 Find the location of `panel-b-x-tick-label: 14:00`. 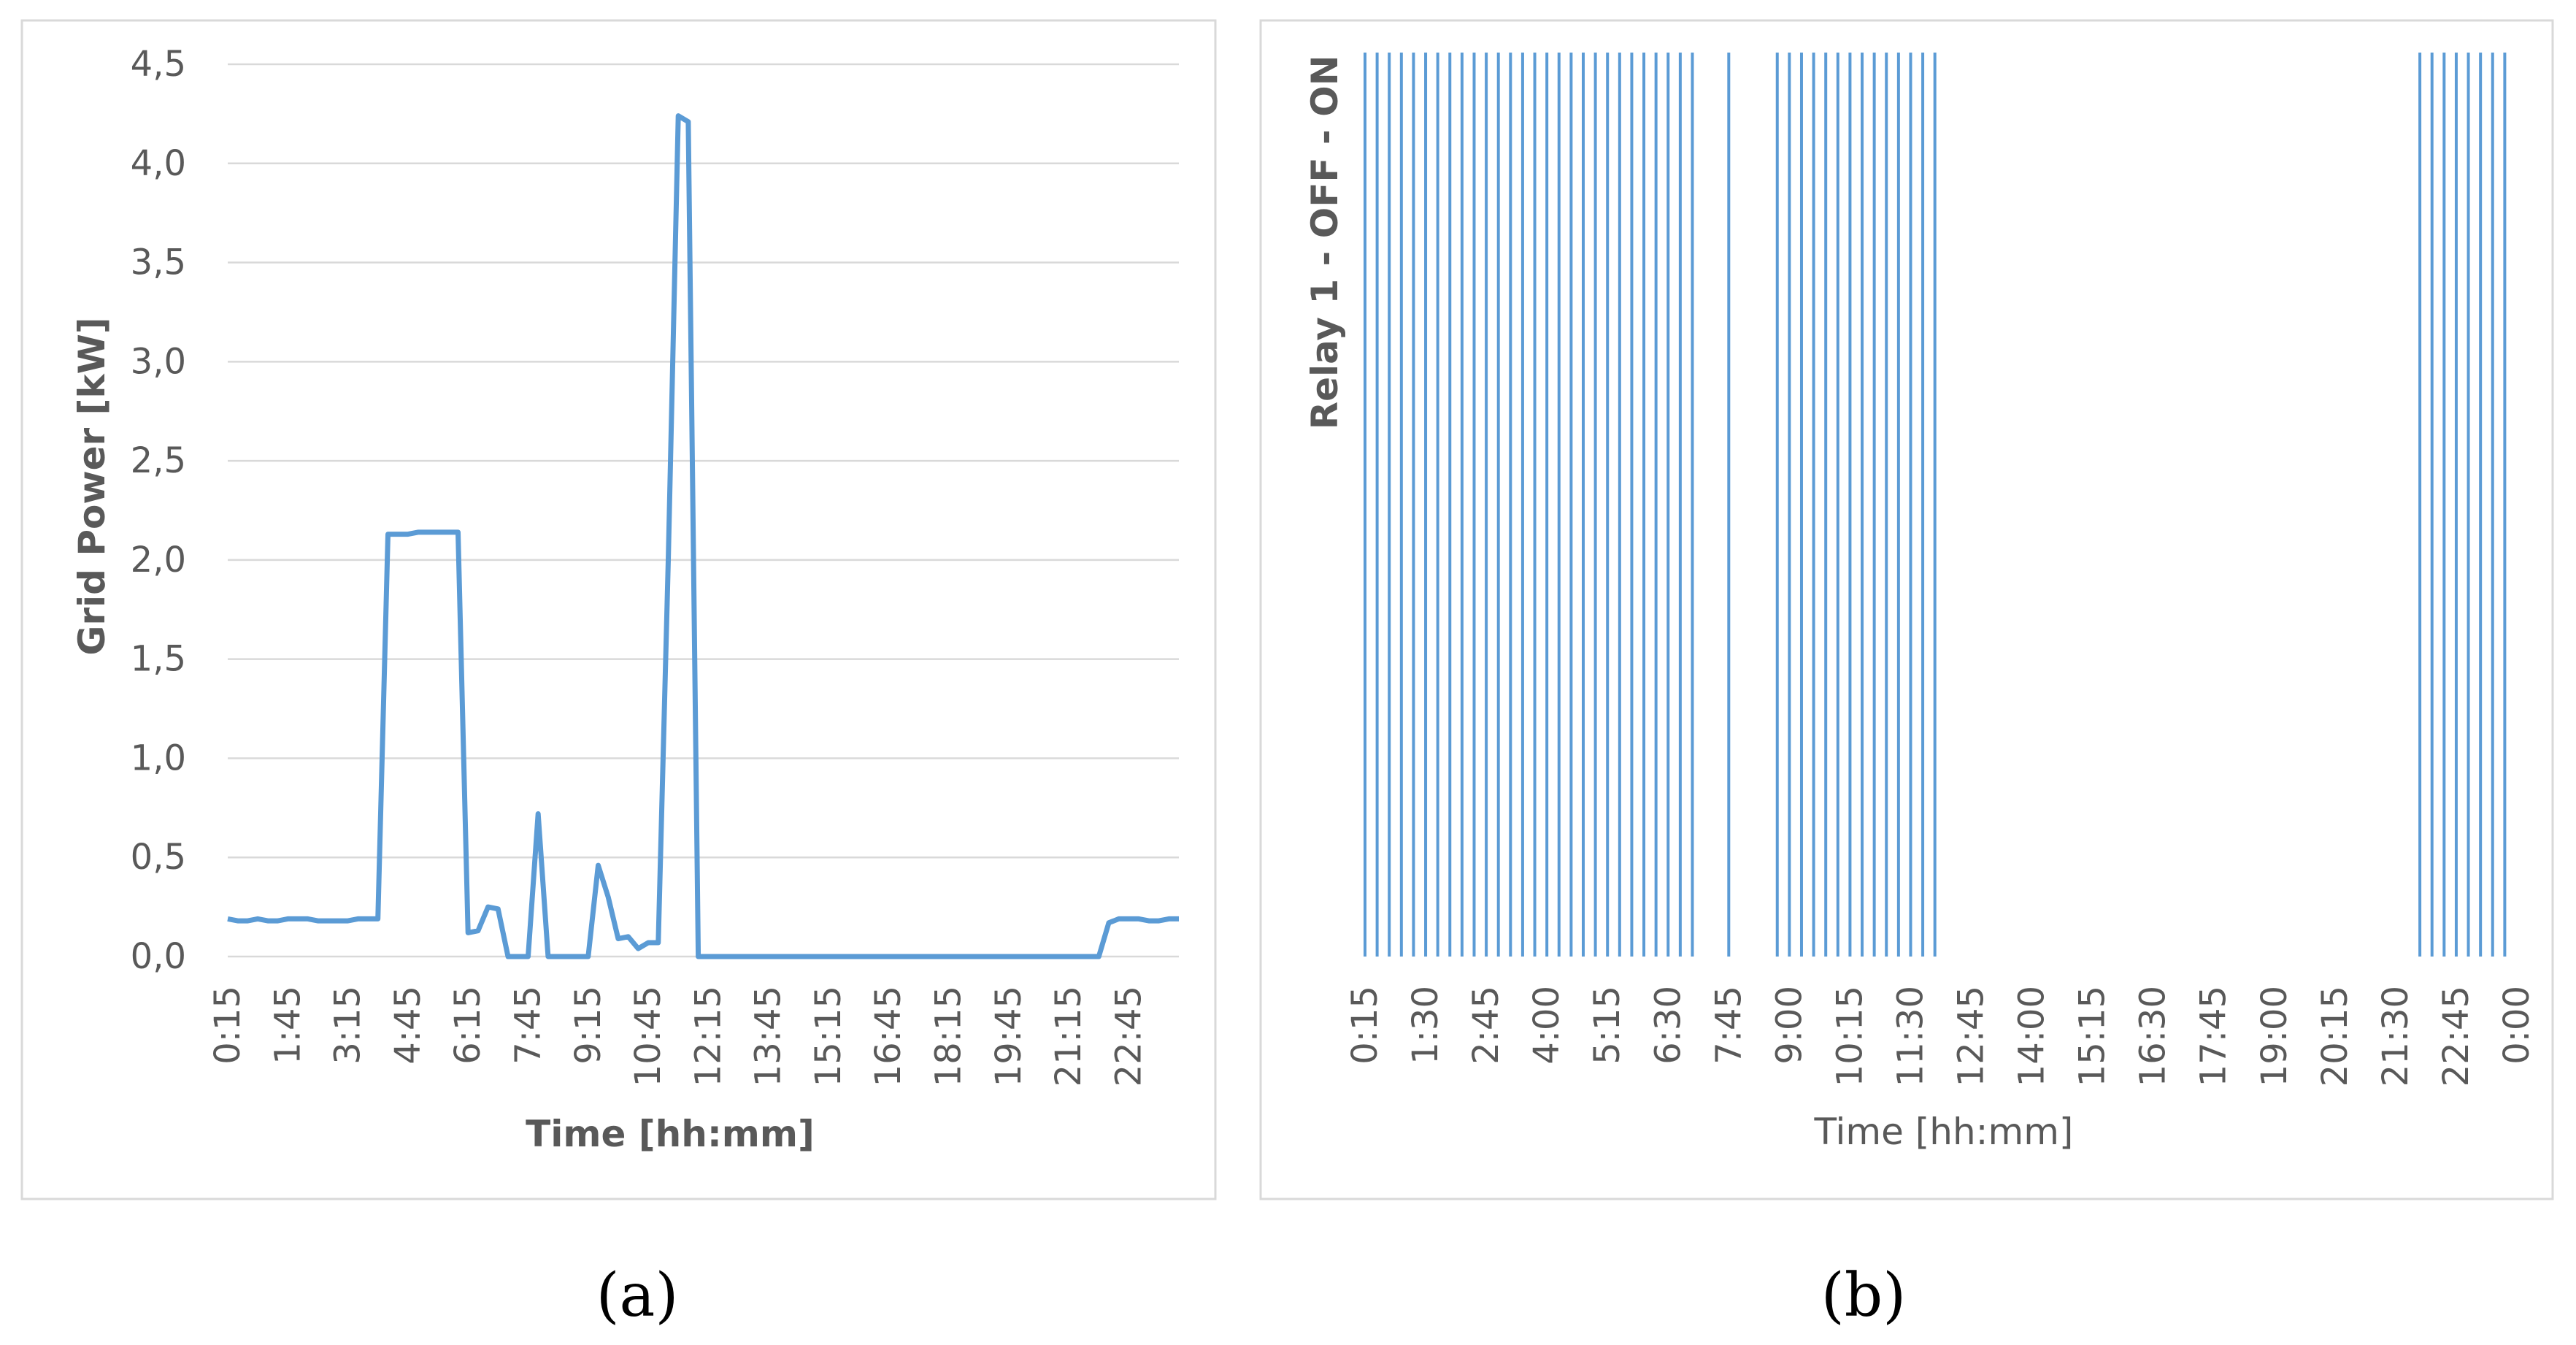

panel-b-x-tick-label: 14:00 is located at coordinates (2032, 1036).